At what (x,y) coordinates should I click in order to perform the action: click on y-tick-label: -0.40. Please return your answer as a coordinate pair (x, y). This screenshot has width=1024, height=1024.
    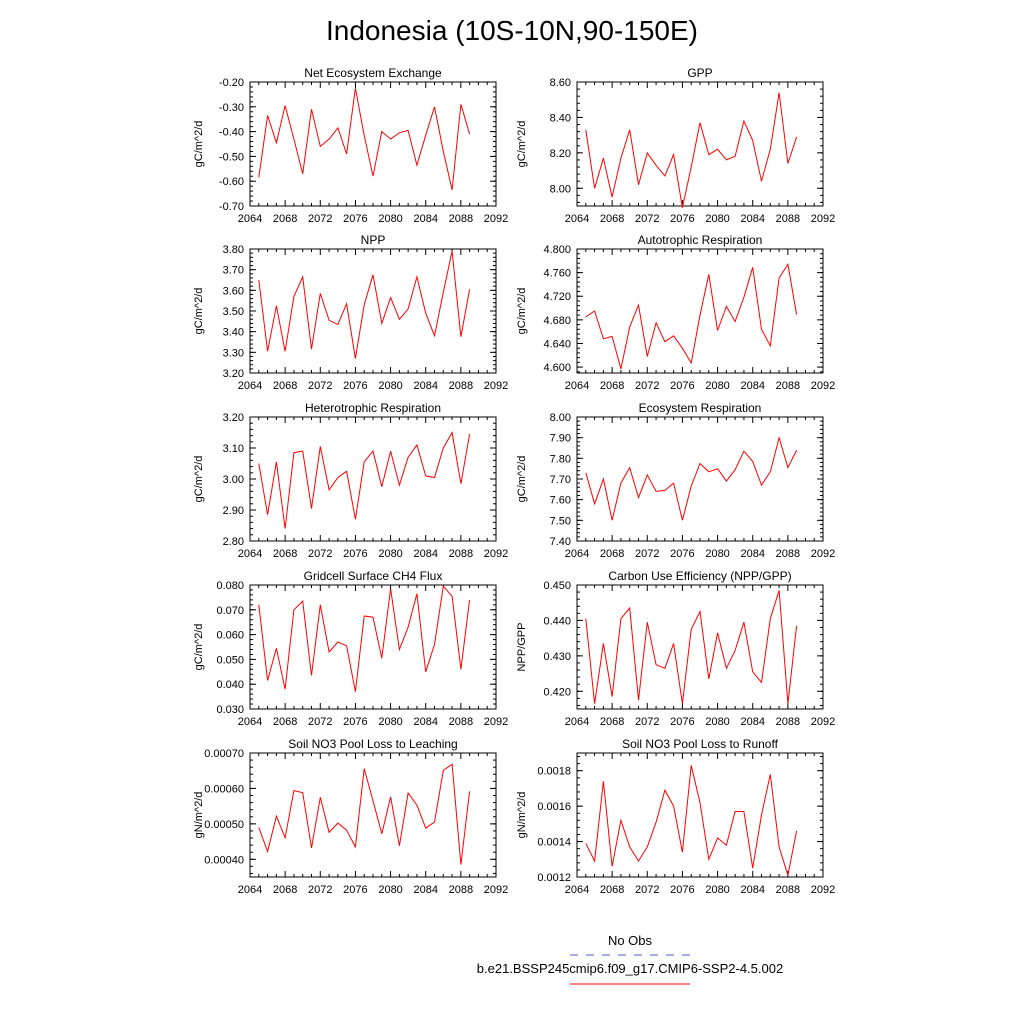
    Looking at the image, I should click on (231, 133).